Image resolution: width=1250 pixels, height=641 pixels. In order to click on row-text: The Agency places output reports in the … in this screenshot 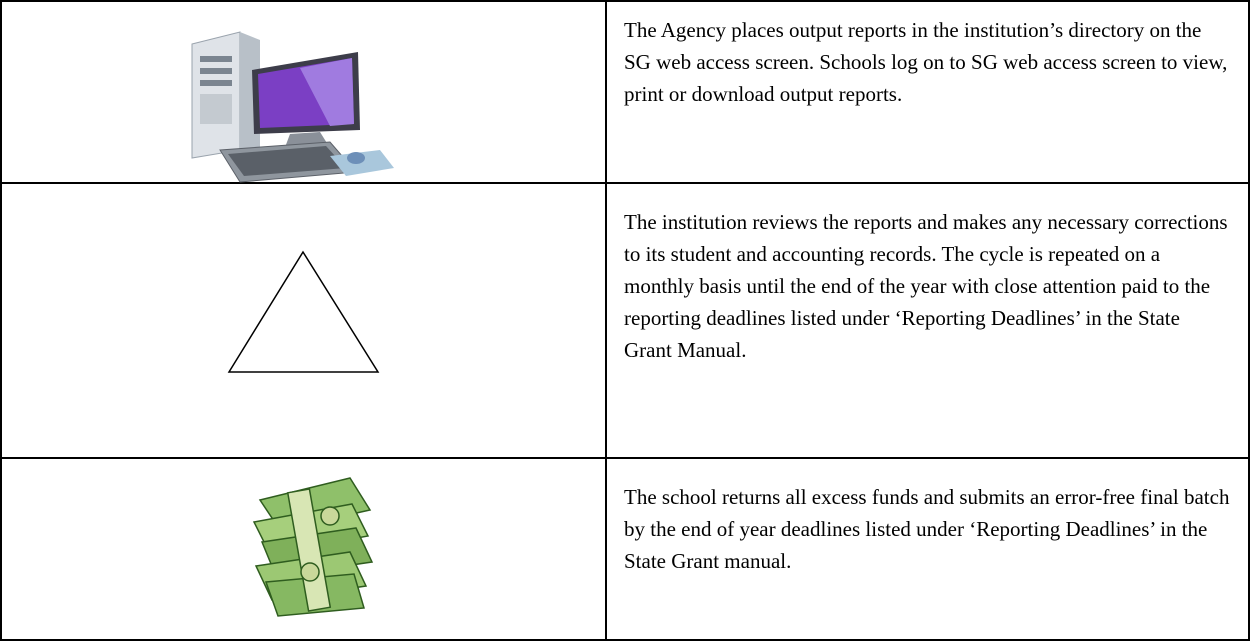, I will do `click(926, 62)`.